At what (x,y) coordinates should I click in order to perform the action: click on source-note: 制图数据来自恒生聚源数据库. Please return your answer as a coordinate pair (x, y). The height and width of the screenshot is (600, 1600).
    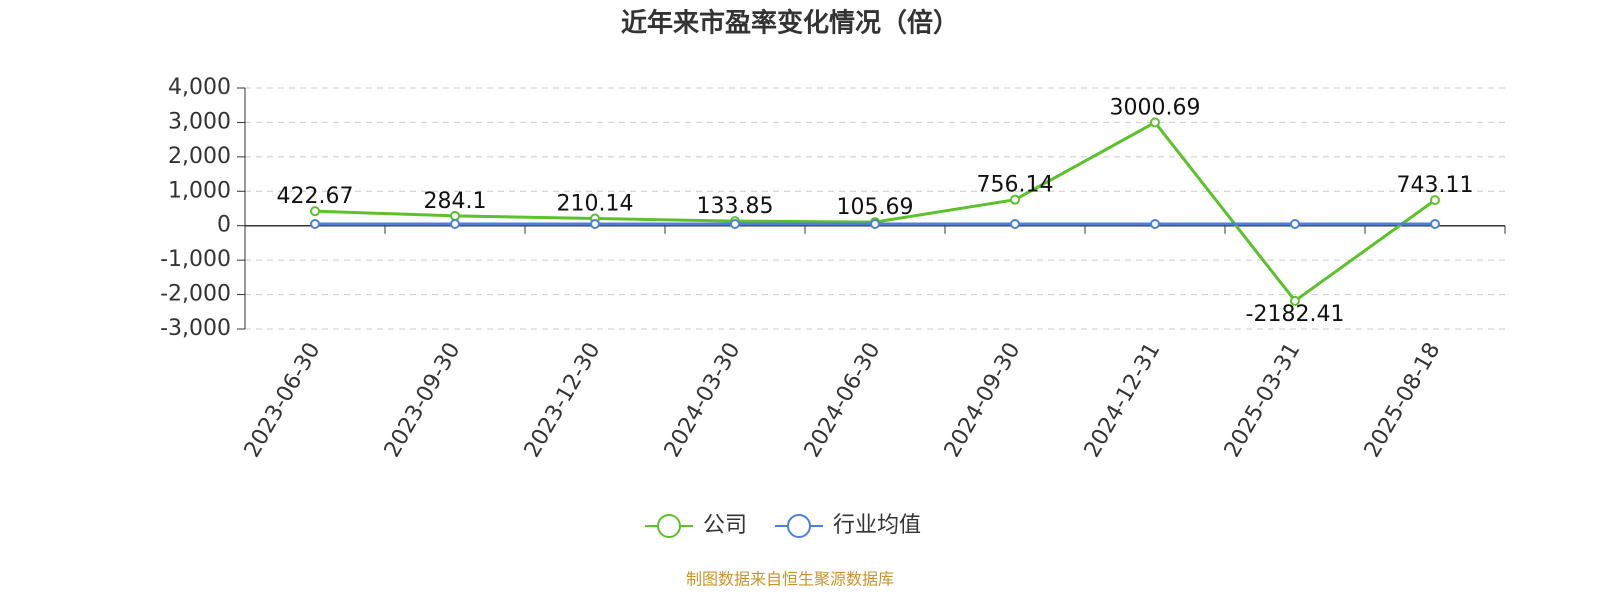
    Looking at the image, I should click on (790, 579).